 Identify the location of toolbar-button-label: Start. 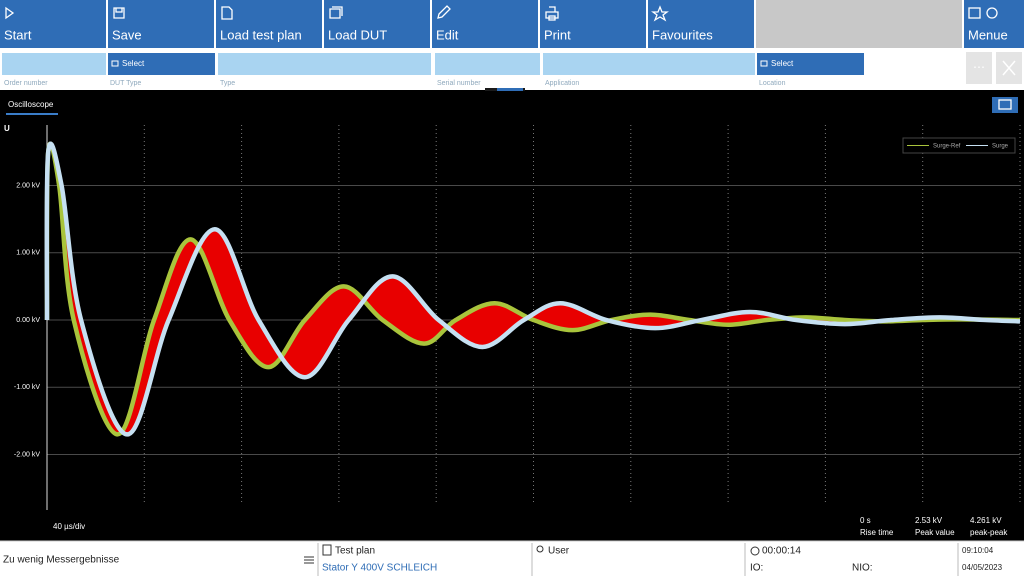
(18, 34).